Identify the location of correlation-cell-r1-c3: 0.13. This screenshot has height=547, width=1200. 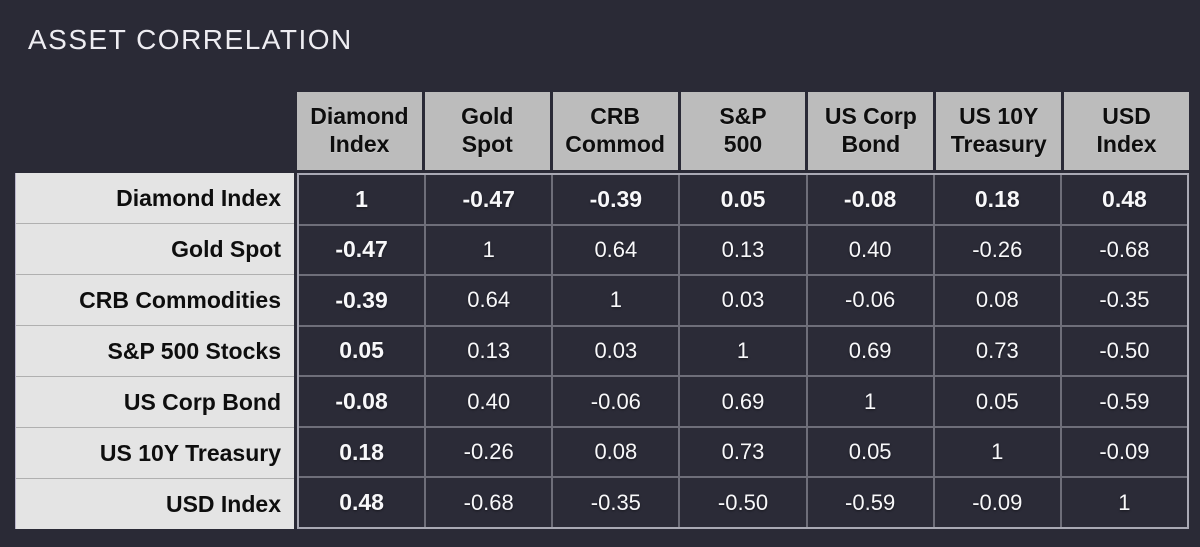
(743, 250).